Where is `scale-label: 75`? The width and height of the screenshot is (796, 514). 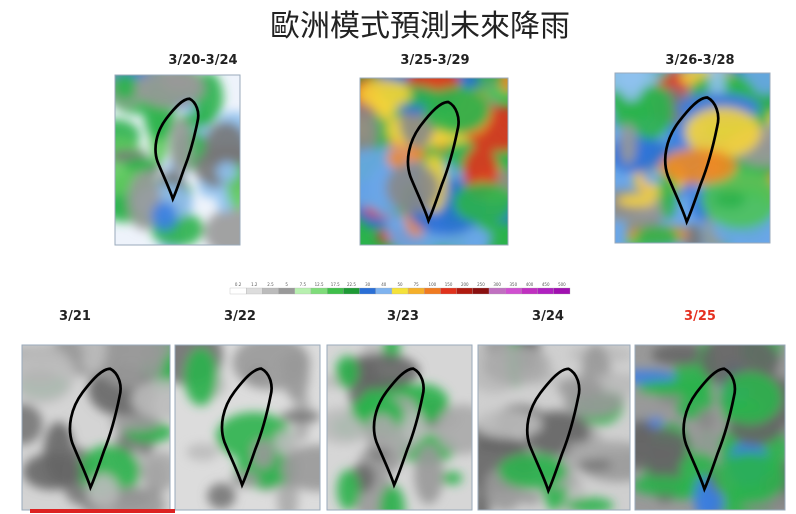
scale-label: 75 is located at coordinates (417, 284).